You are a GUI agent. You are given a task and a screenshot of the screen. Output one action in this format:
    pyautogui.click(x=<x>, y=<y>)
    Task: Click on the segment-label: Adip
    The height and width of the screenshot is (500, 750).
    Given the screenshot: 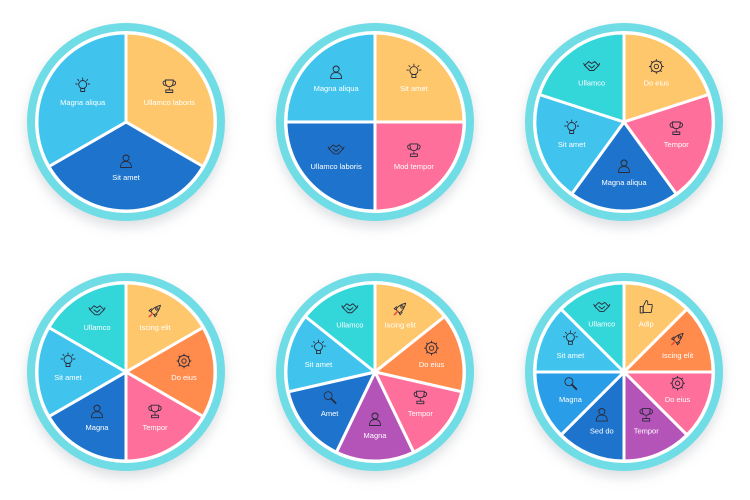 What is the action you would take?
    pyautogui.click(x=646, y=323)
    